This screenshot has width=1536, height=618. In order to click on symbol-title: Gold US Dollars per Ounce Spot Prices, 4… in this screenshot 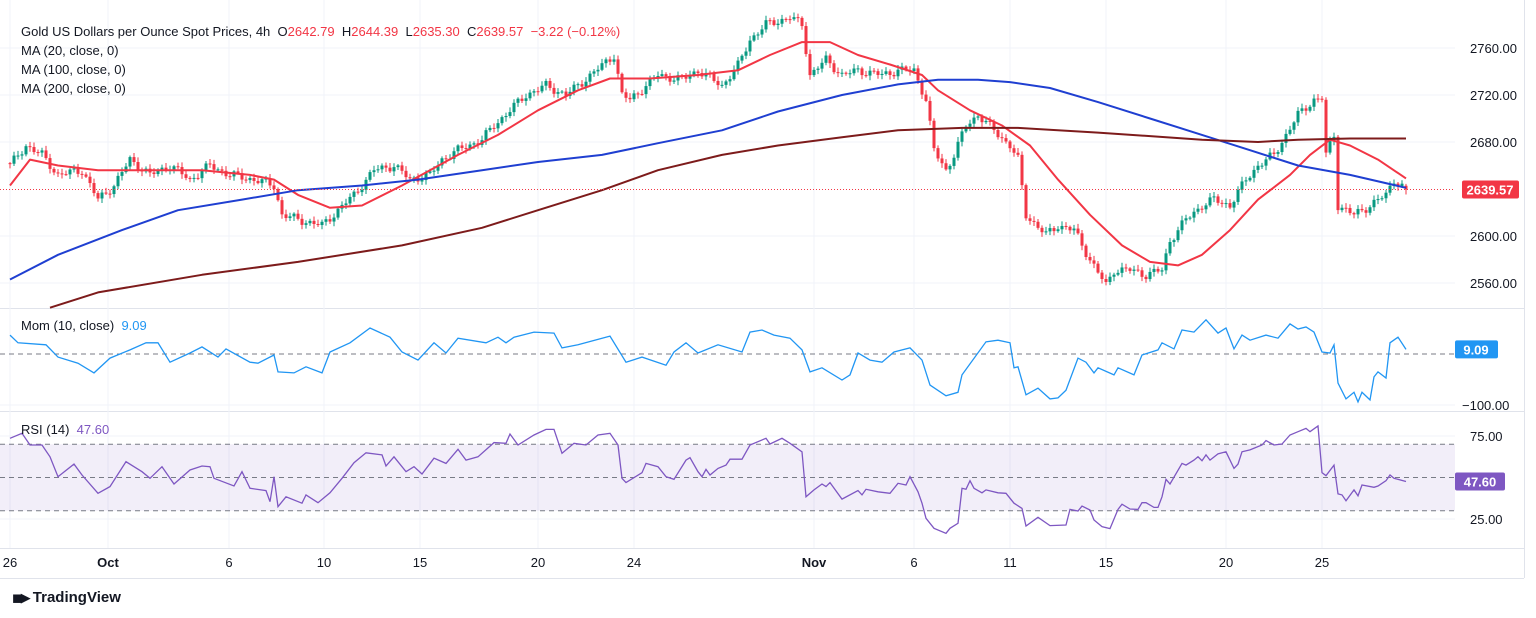, I will do `click(146, 31)`.